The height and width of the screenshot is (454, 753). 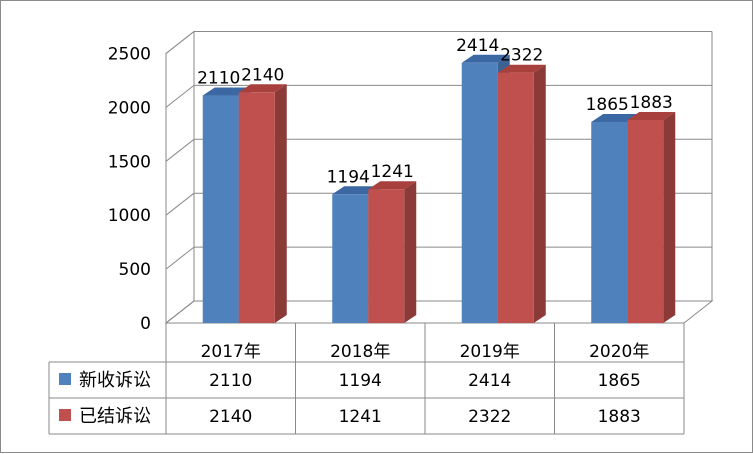 What do you see at coordinates (521, 56) in the screenshot?
I see `data-label: 2322` at bounding box center [521, 56].